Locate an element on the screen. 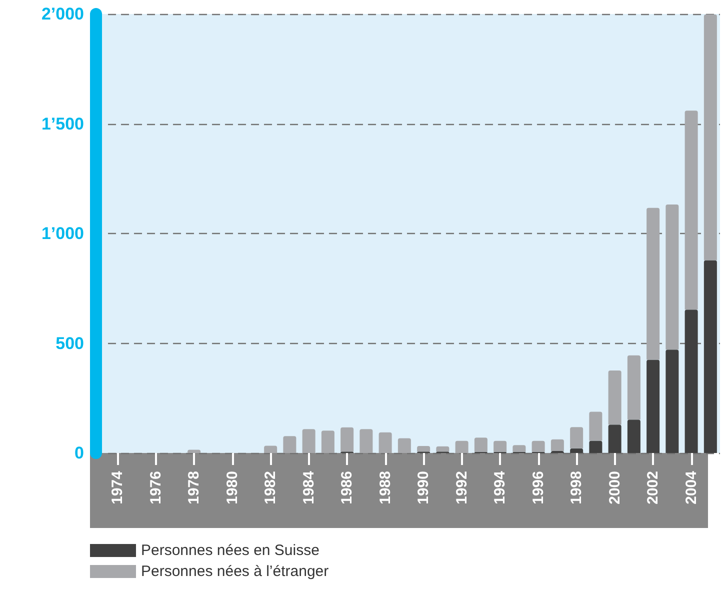 This screenshot has width=722, height=590. y-tick-label: 0 is located at coordinates (79, 453).